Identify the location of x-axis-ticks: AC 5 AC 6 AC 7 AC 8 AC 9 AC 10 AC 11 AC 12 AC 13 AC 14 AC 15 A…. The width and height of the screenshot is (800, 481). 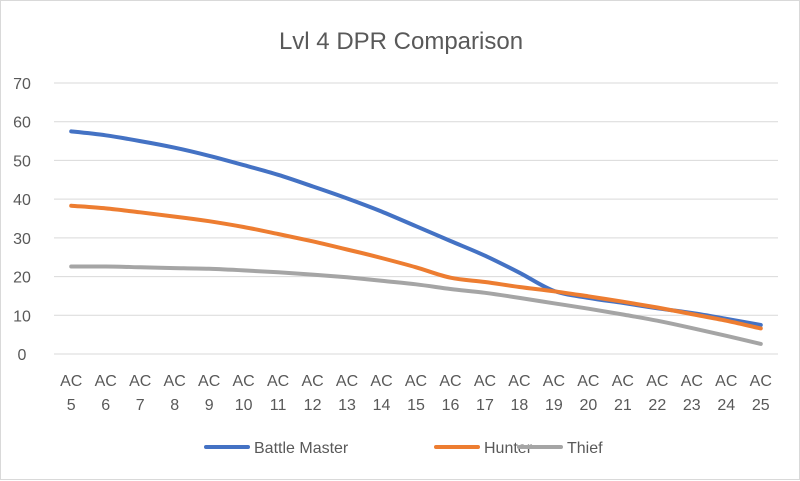
(416, 393).